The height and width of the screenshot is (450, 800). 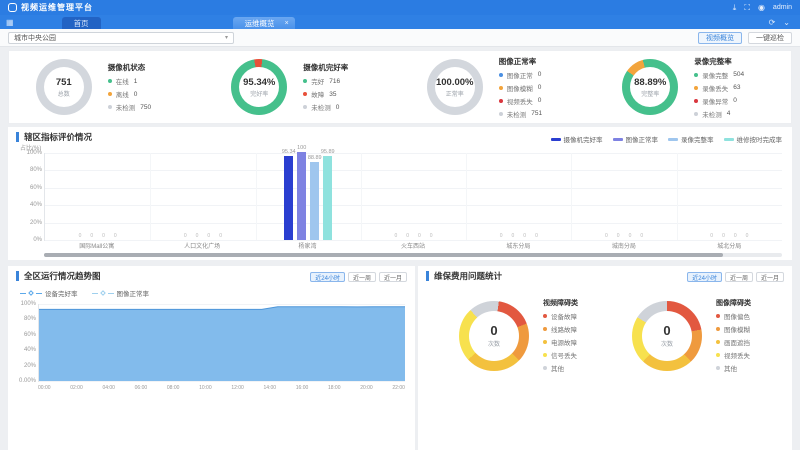 What do you see at coordinates (576, 139) in the screenshot?
I see `bar-legend-item: 摄像机完好率` at bounding box center [576, 139].